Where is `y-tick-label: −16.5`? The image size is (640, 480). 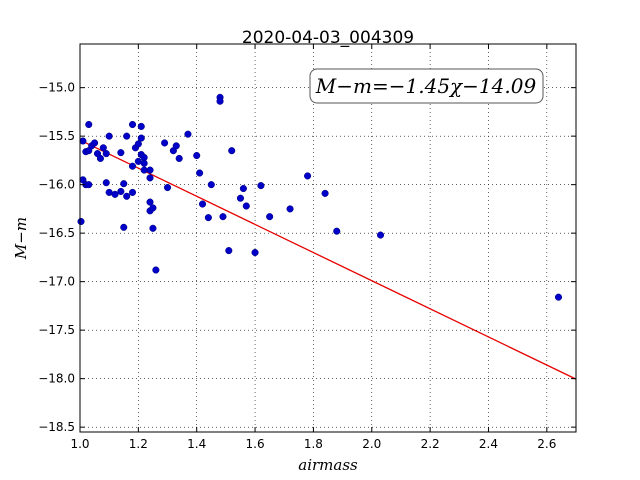 y-tick-label: −16.5 is located at coordinates (56, 233).